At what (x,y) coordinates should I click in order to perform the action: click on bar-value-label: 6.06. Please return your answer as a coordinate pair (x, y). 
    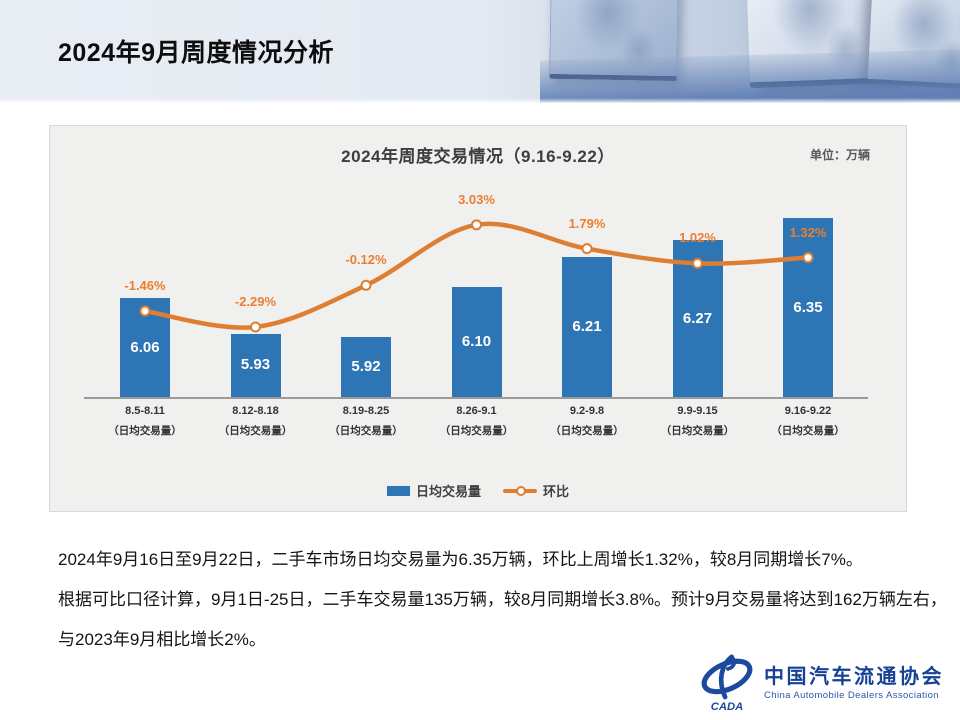
    Looking at the image, I should click on (145, 347).